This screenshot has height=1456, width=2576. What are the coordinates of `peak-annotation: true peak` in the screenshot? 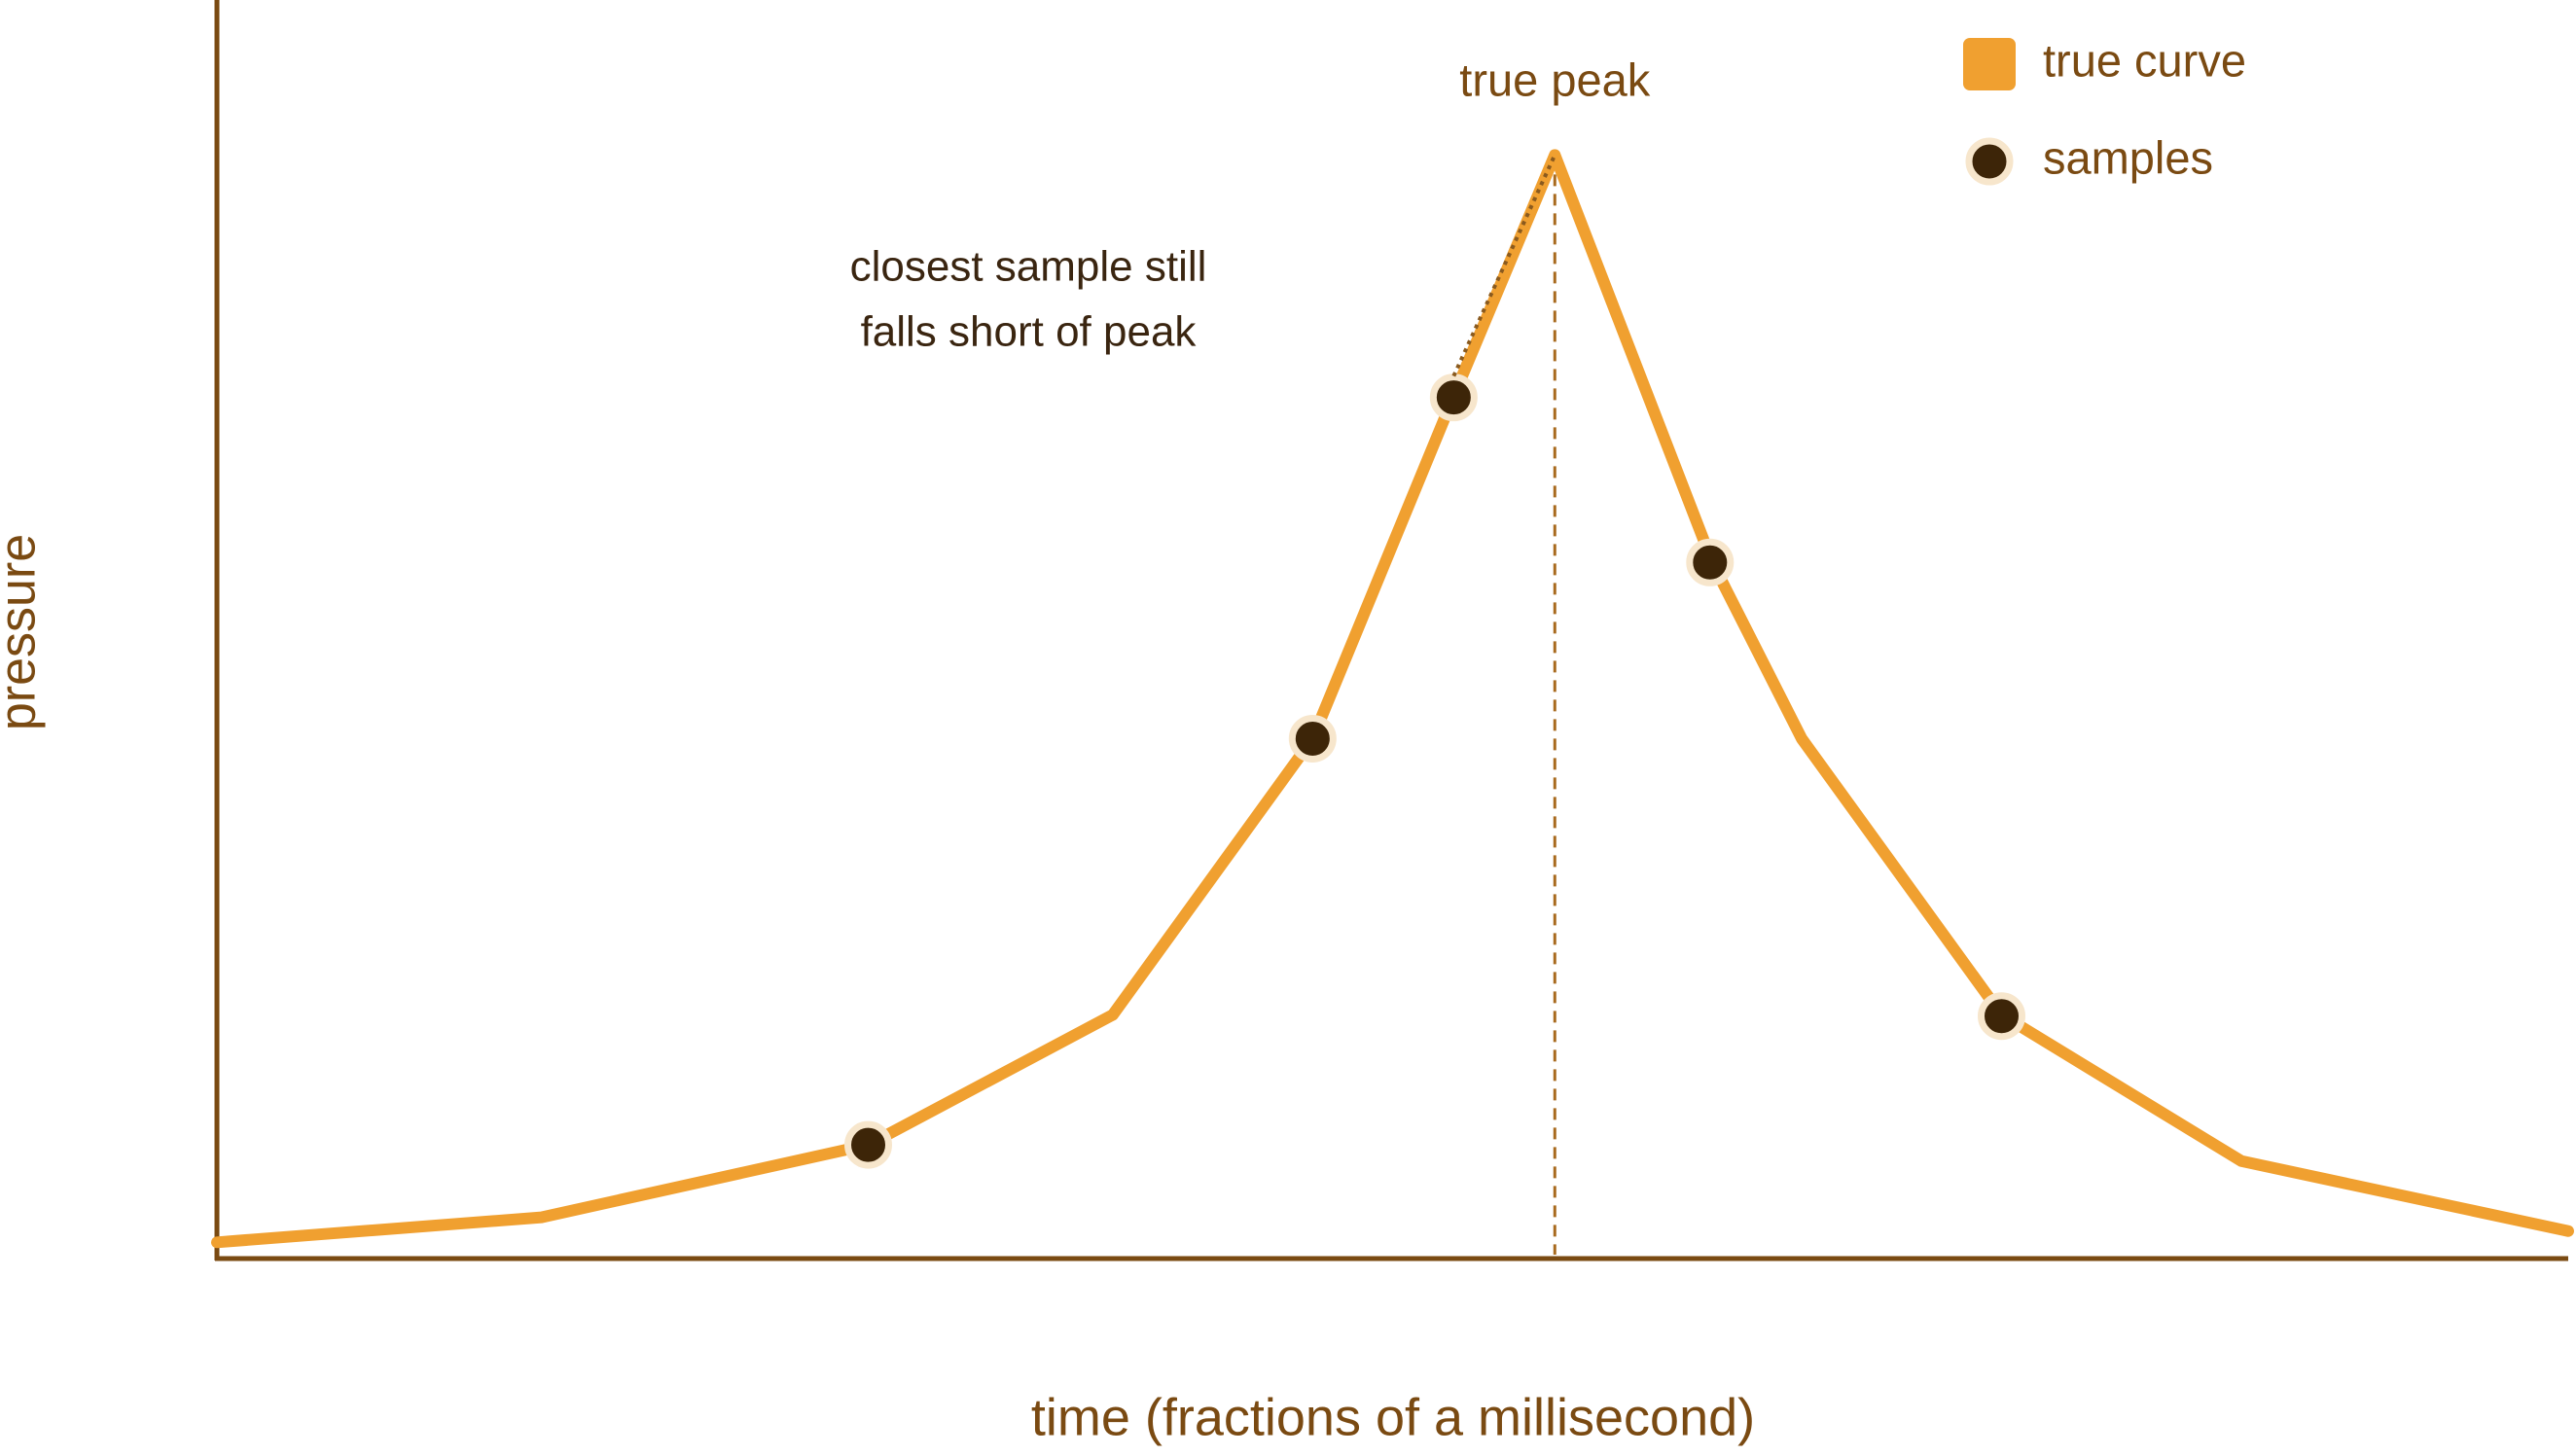 It's located at (1554, 79).